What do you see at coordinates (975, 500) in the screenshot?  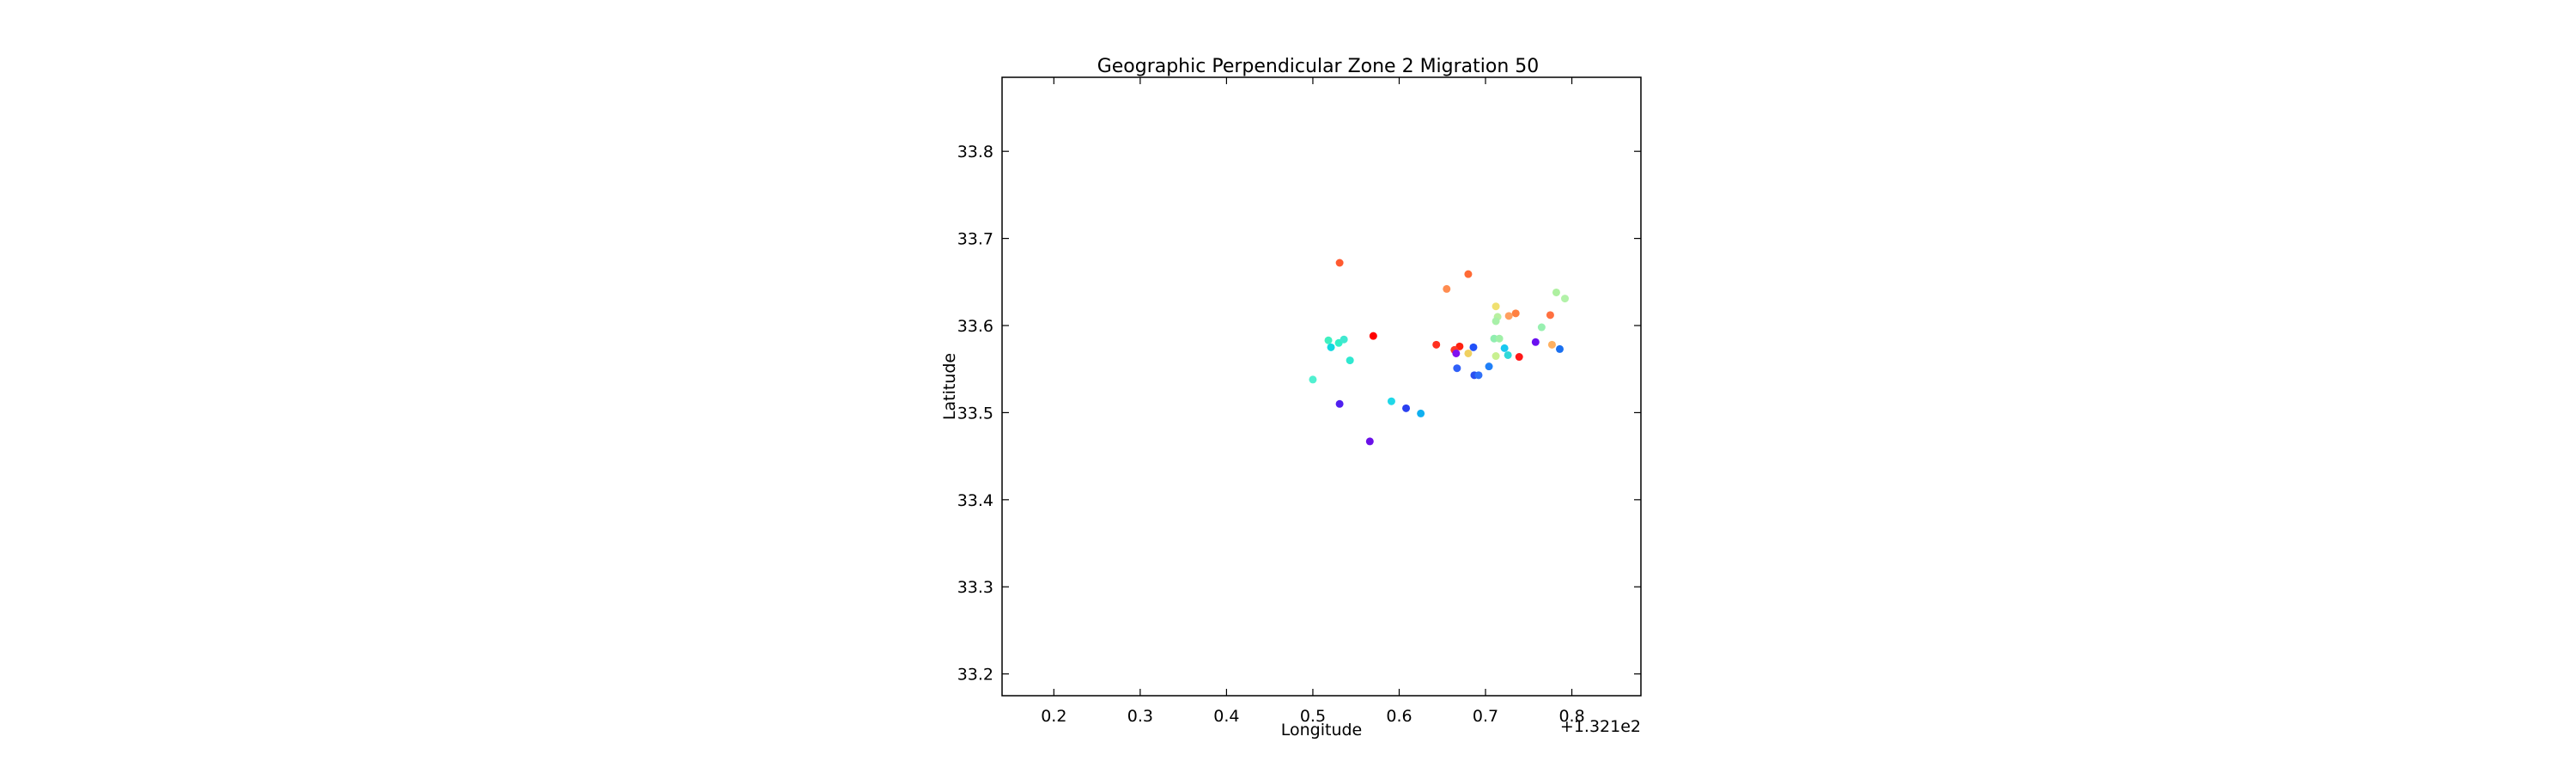 I see `y-tick-label: 33.4` at bounding box center [975, 500].